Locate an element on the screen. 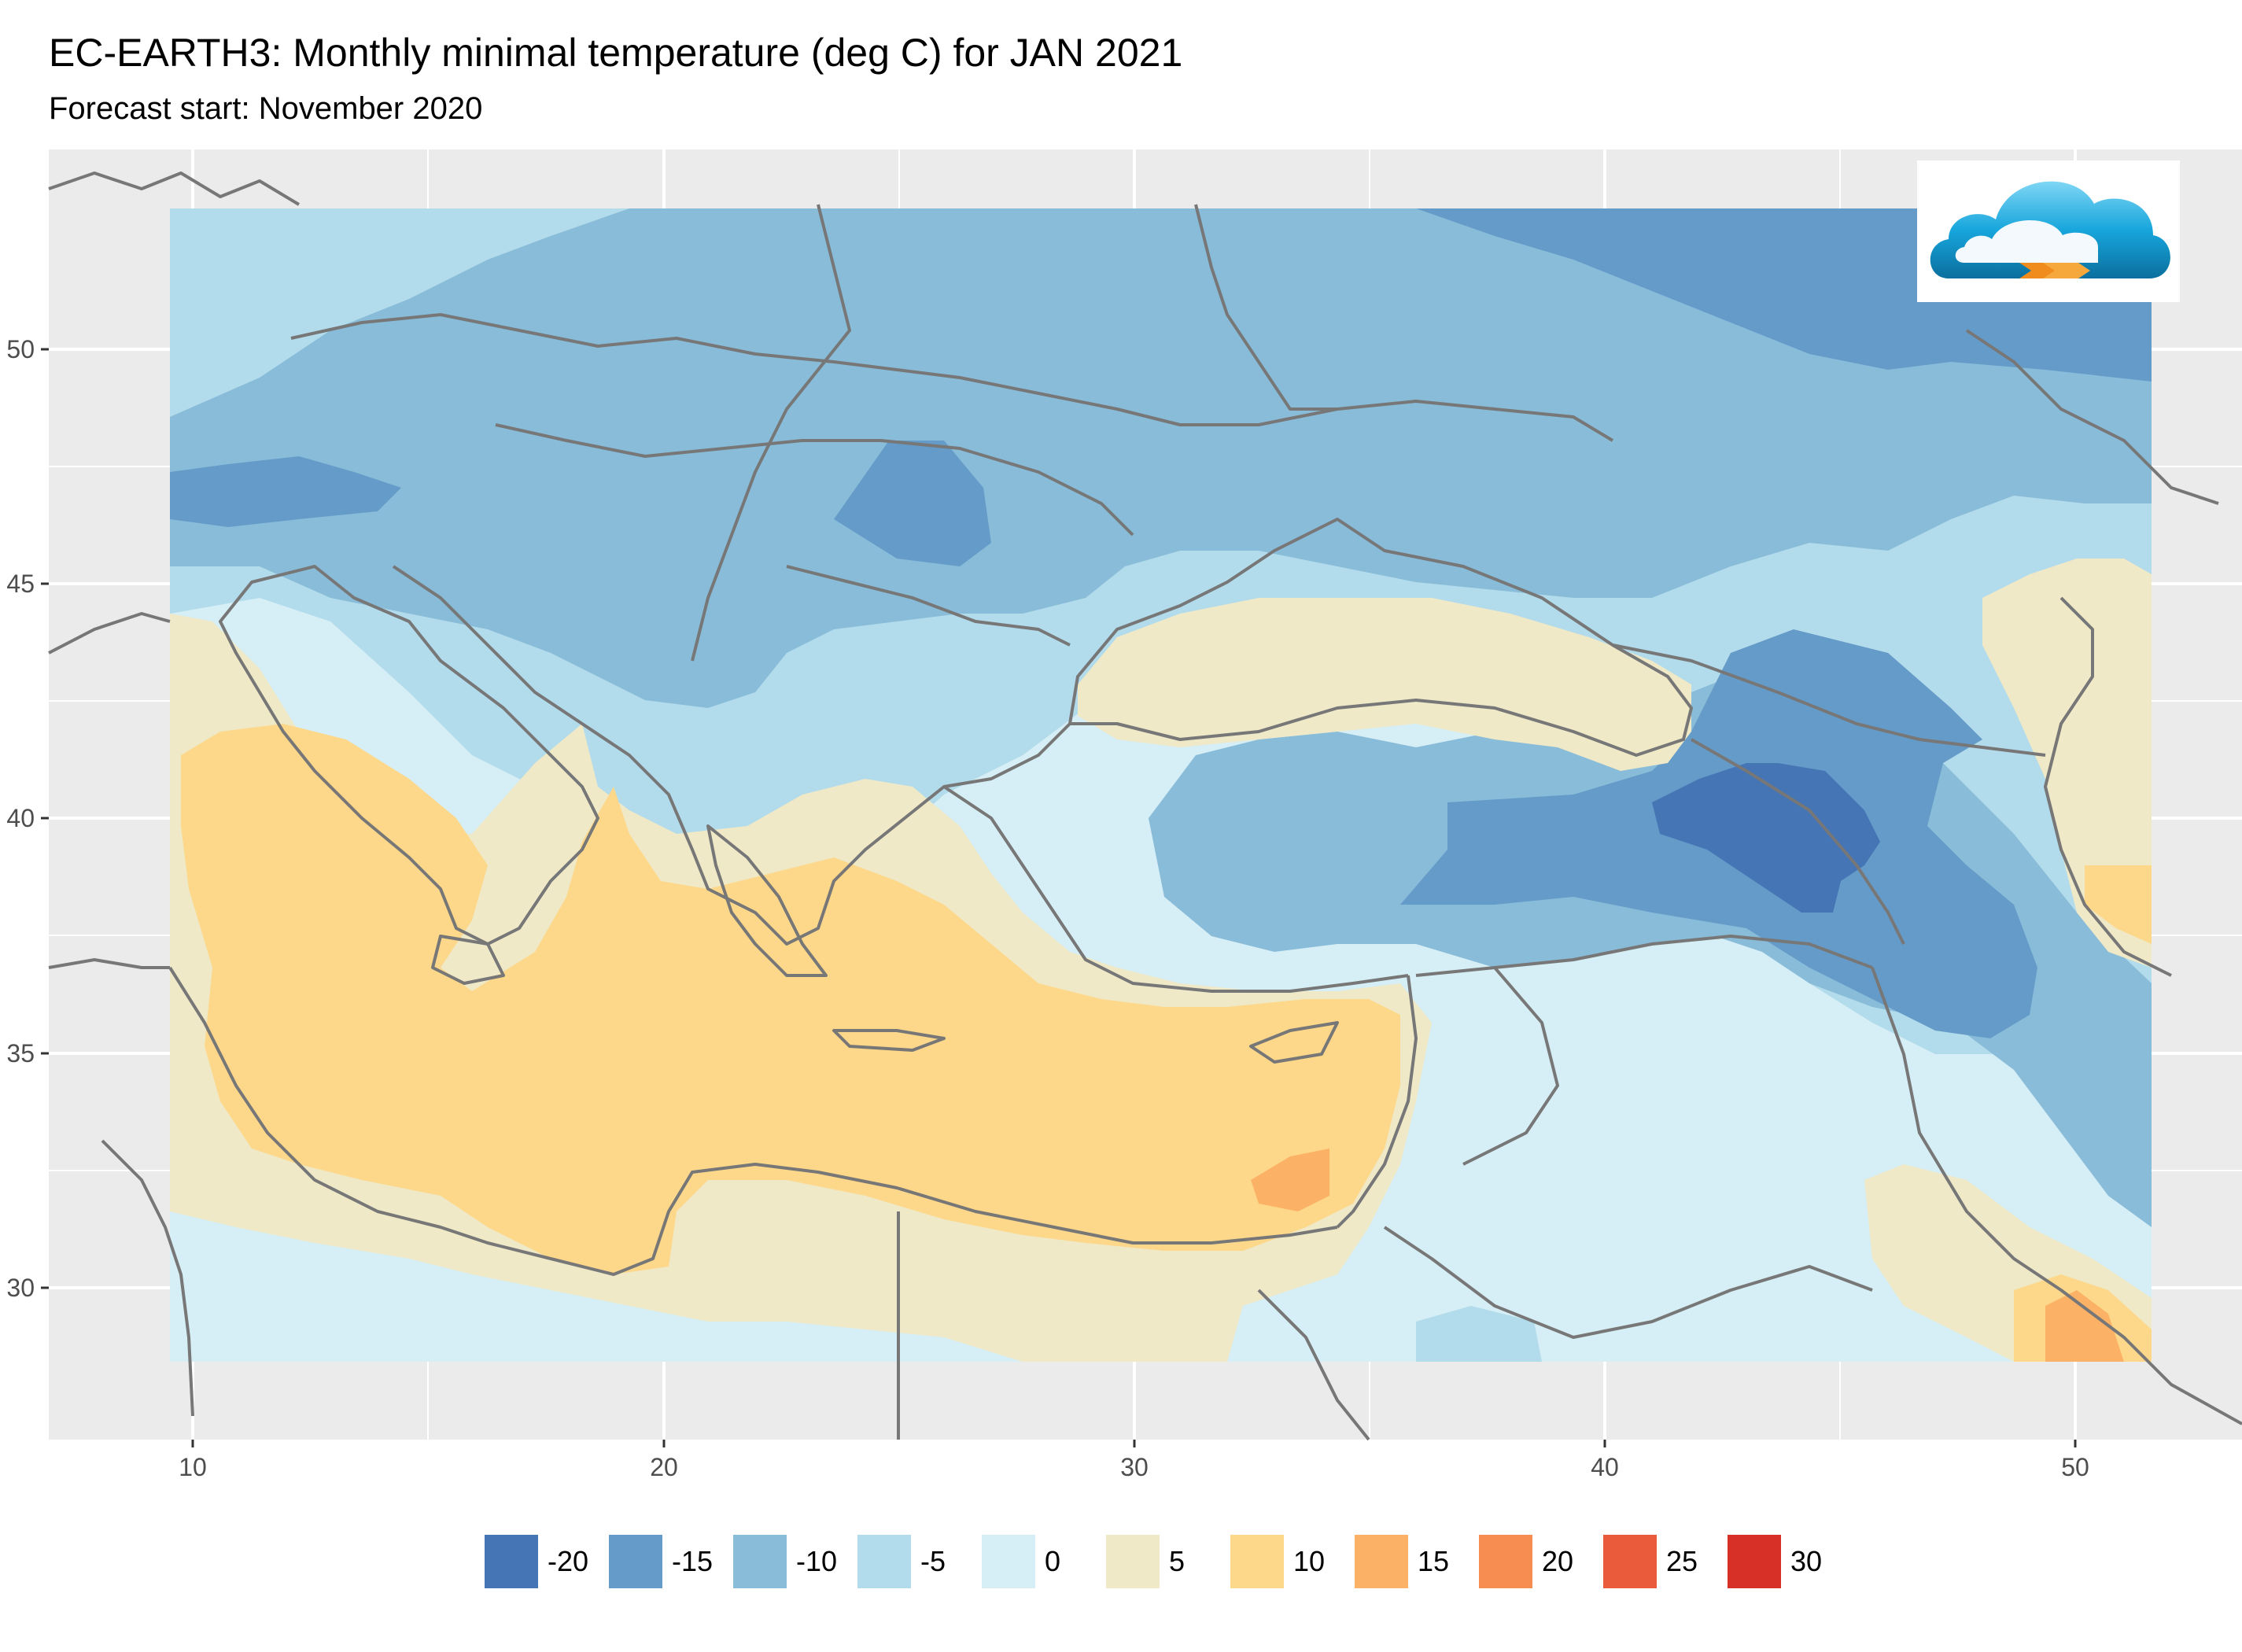  north-africa-coast is located at coordinates (753, 1121).